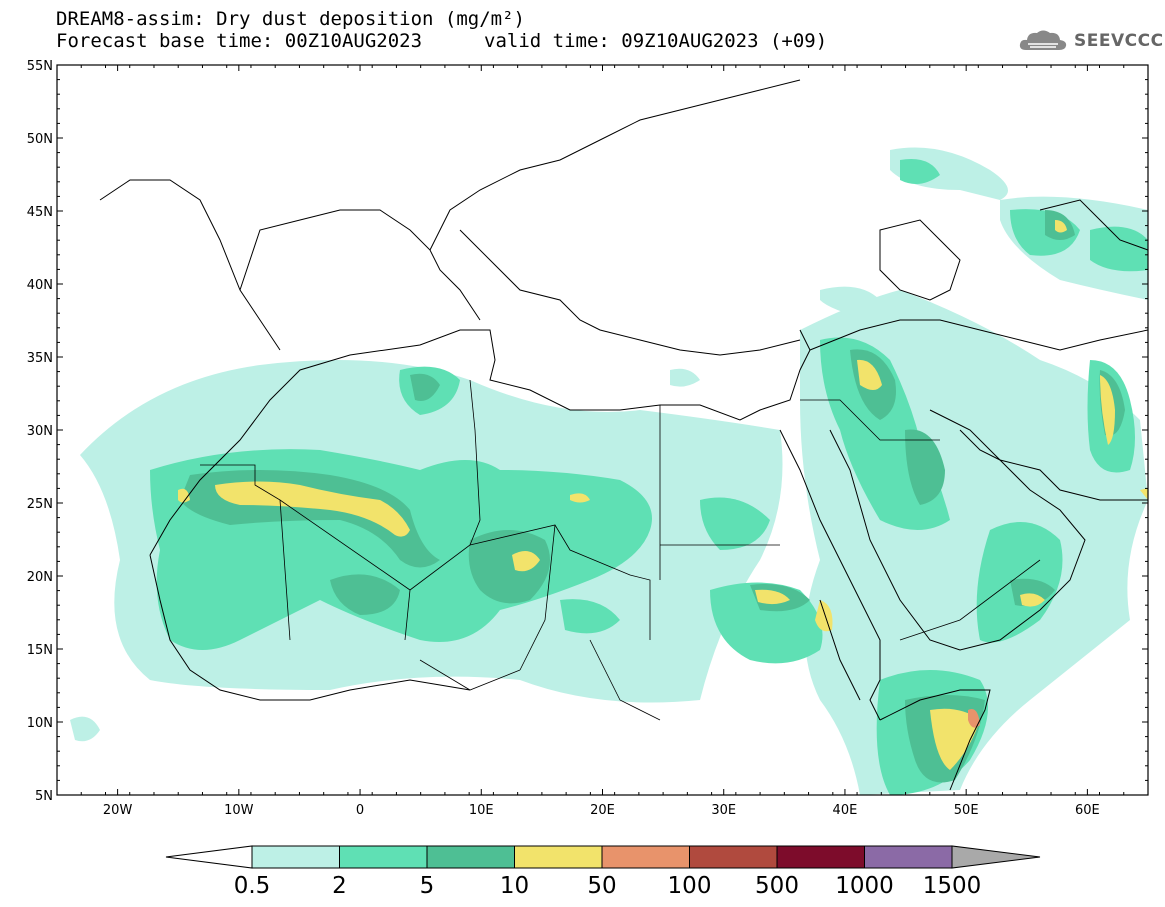  I want to click on lon-label: 0, so click(360, 810).